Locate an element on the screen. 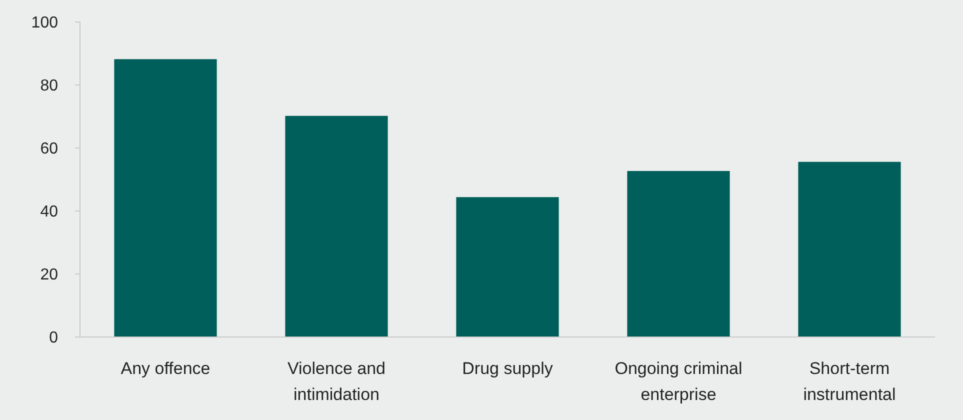 Image resolution: width=963 pixels, height=420 pixels. y-tick-label: 20 is located at coordinates (49, 275).